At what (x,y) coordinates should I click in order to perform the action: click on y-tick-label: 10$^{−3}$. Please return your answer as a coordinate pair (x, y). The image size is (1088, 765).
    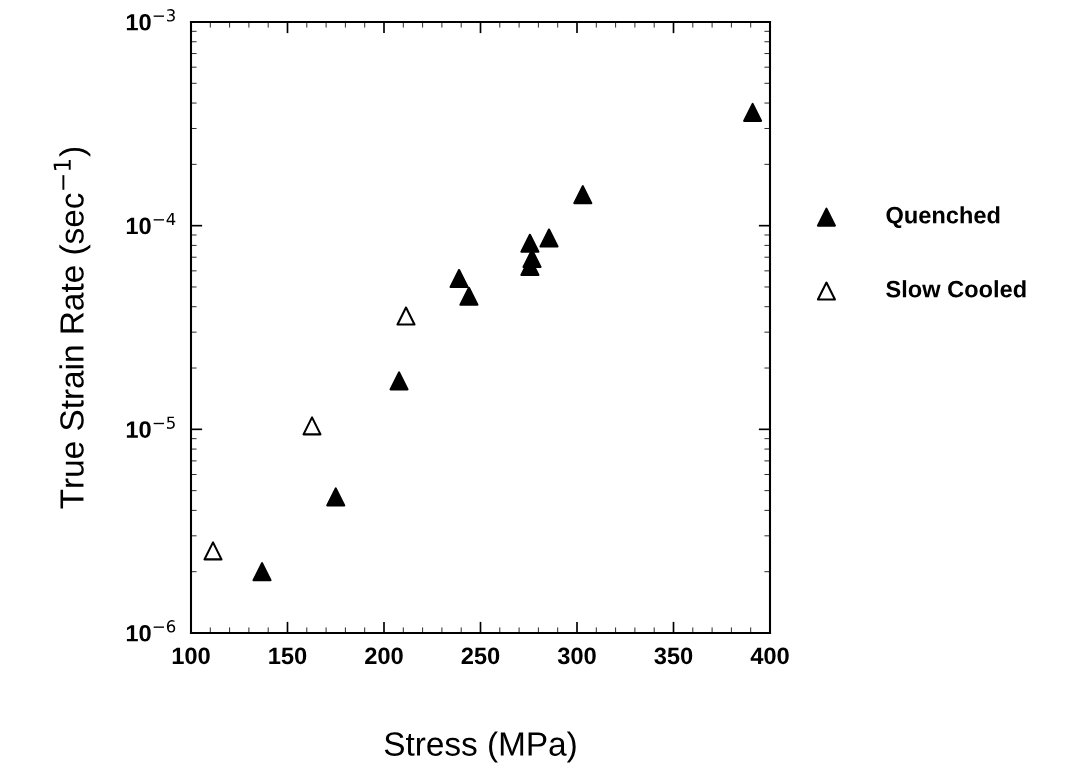
    Looking at the image, I should click on (150, 20).